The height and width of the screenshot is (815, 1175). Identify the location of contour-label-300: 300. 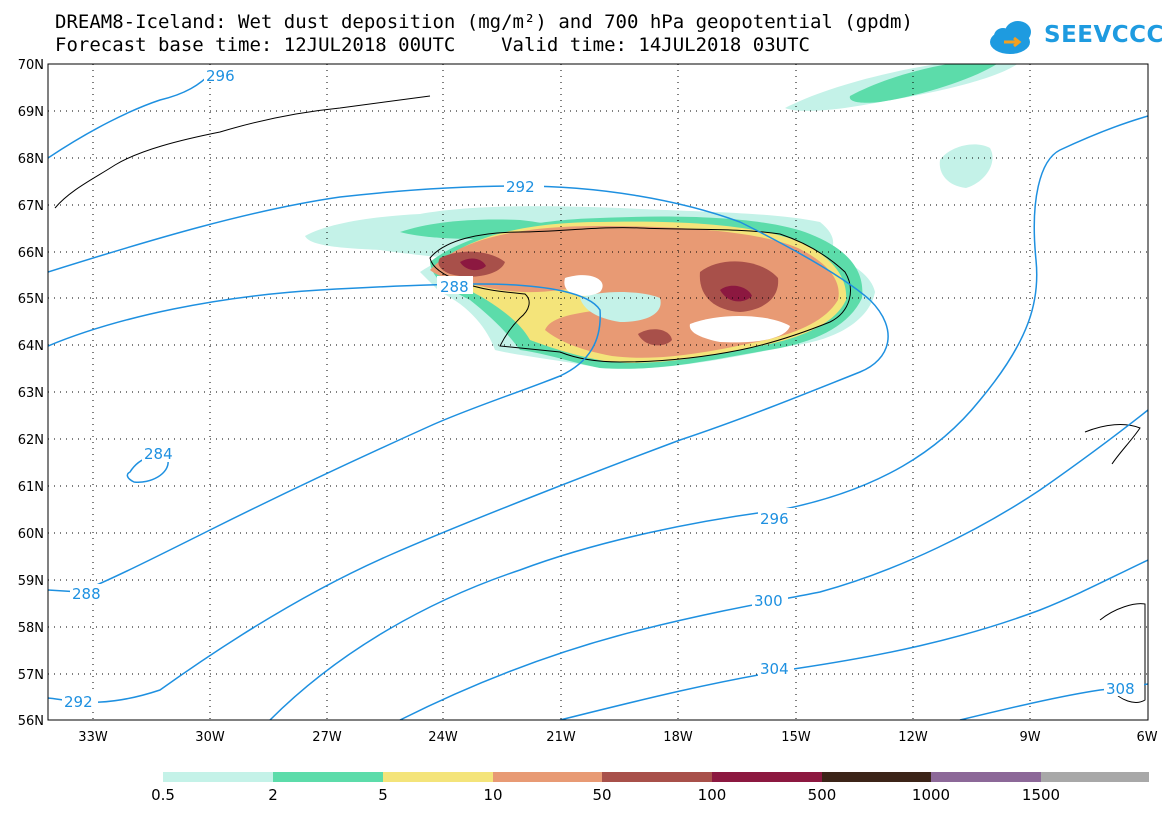
(768, 601).